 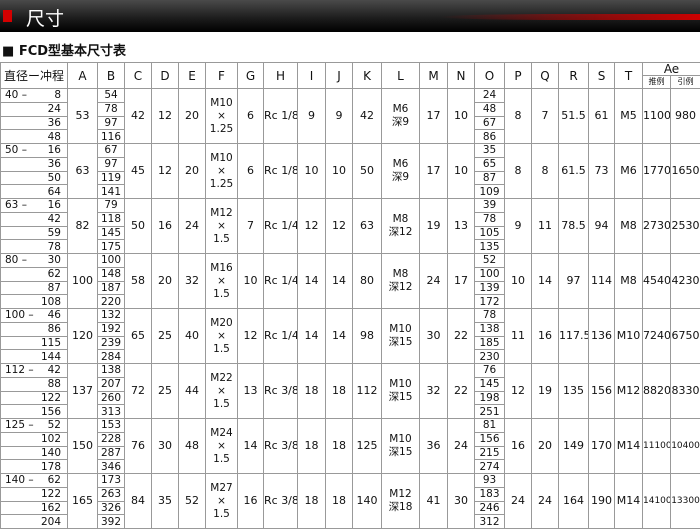 I want to click on value: 239, so click(x=111, y=342).